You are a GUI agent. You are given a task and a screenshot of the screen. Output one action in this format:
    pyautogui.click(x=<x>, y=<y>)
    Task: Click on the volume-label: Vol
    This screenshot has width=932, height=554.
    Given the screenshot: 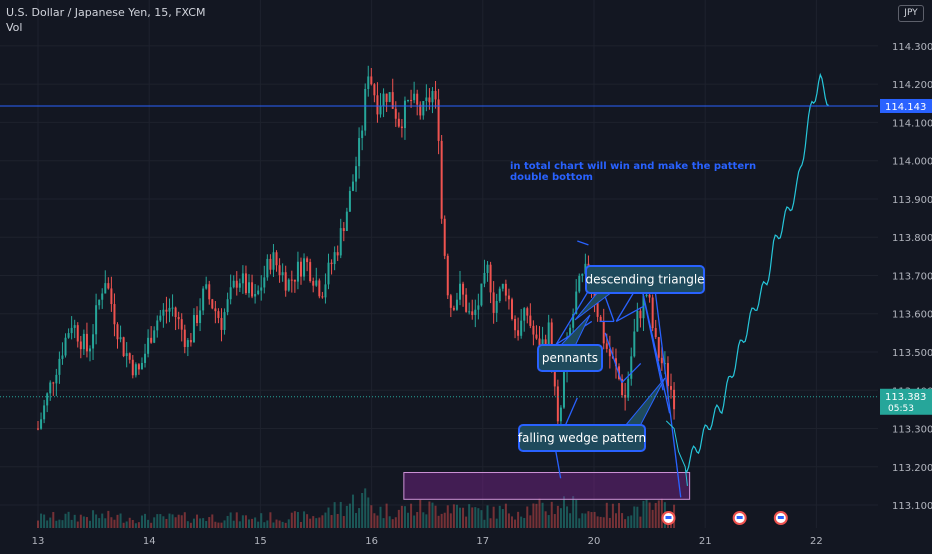 What is the action you would take?
    pyautogui.click(x=14, y=27)
    